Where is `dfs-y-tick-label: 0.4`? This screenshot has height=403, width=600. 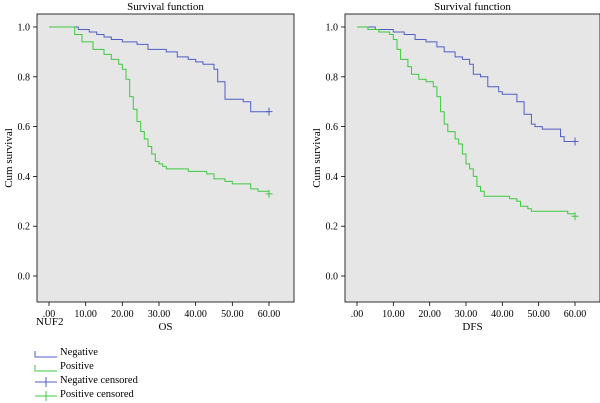
dfs-y-tick-label: 0.4 is located at coordinates (332, 177).